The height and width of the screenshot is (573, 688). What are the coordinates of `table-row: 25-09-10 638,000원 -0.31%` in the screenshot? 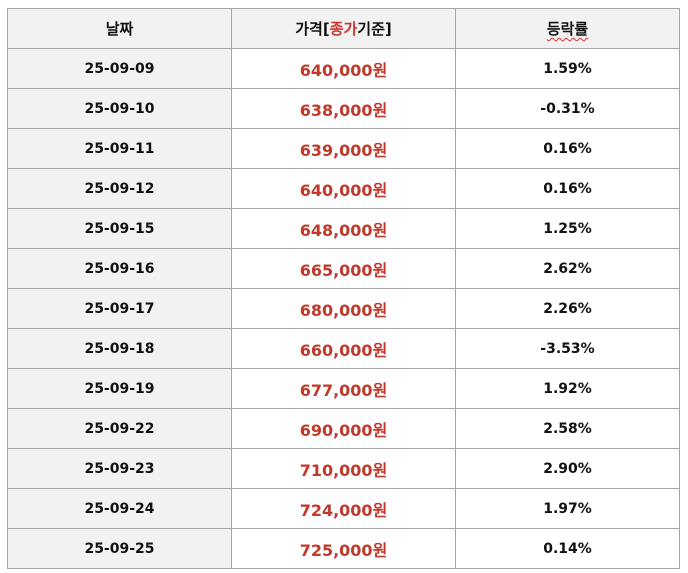 It's located at (343, 108).